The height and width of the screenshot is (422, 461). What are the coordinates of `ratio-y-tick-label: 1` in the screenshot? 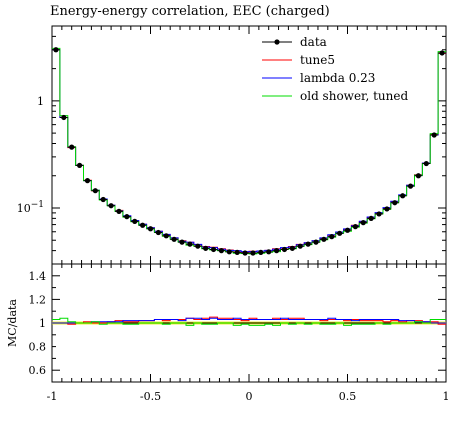 It's located at (42, 323).